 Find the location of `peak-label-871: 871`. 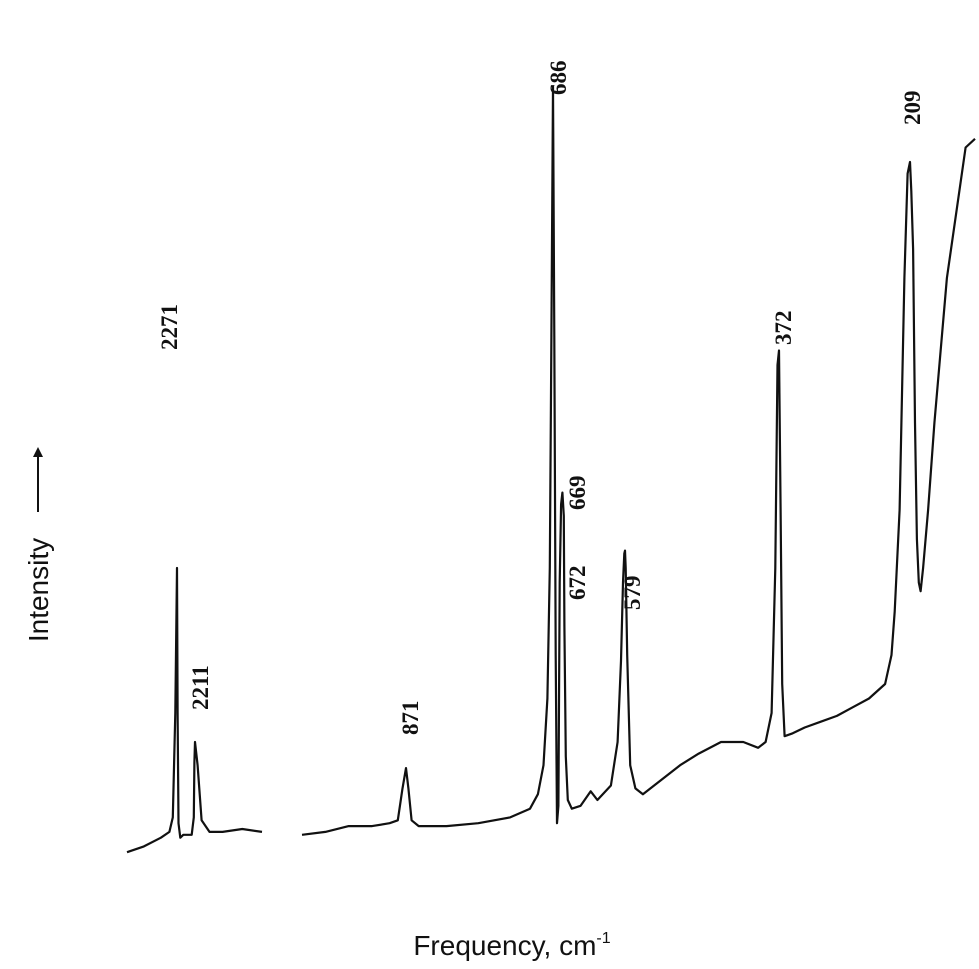

peak-label-871: 871 is located at coordinates (410, 718).